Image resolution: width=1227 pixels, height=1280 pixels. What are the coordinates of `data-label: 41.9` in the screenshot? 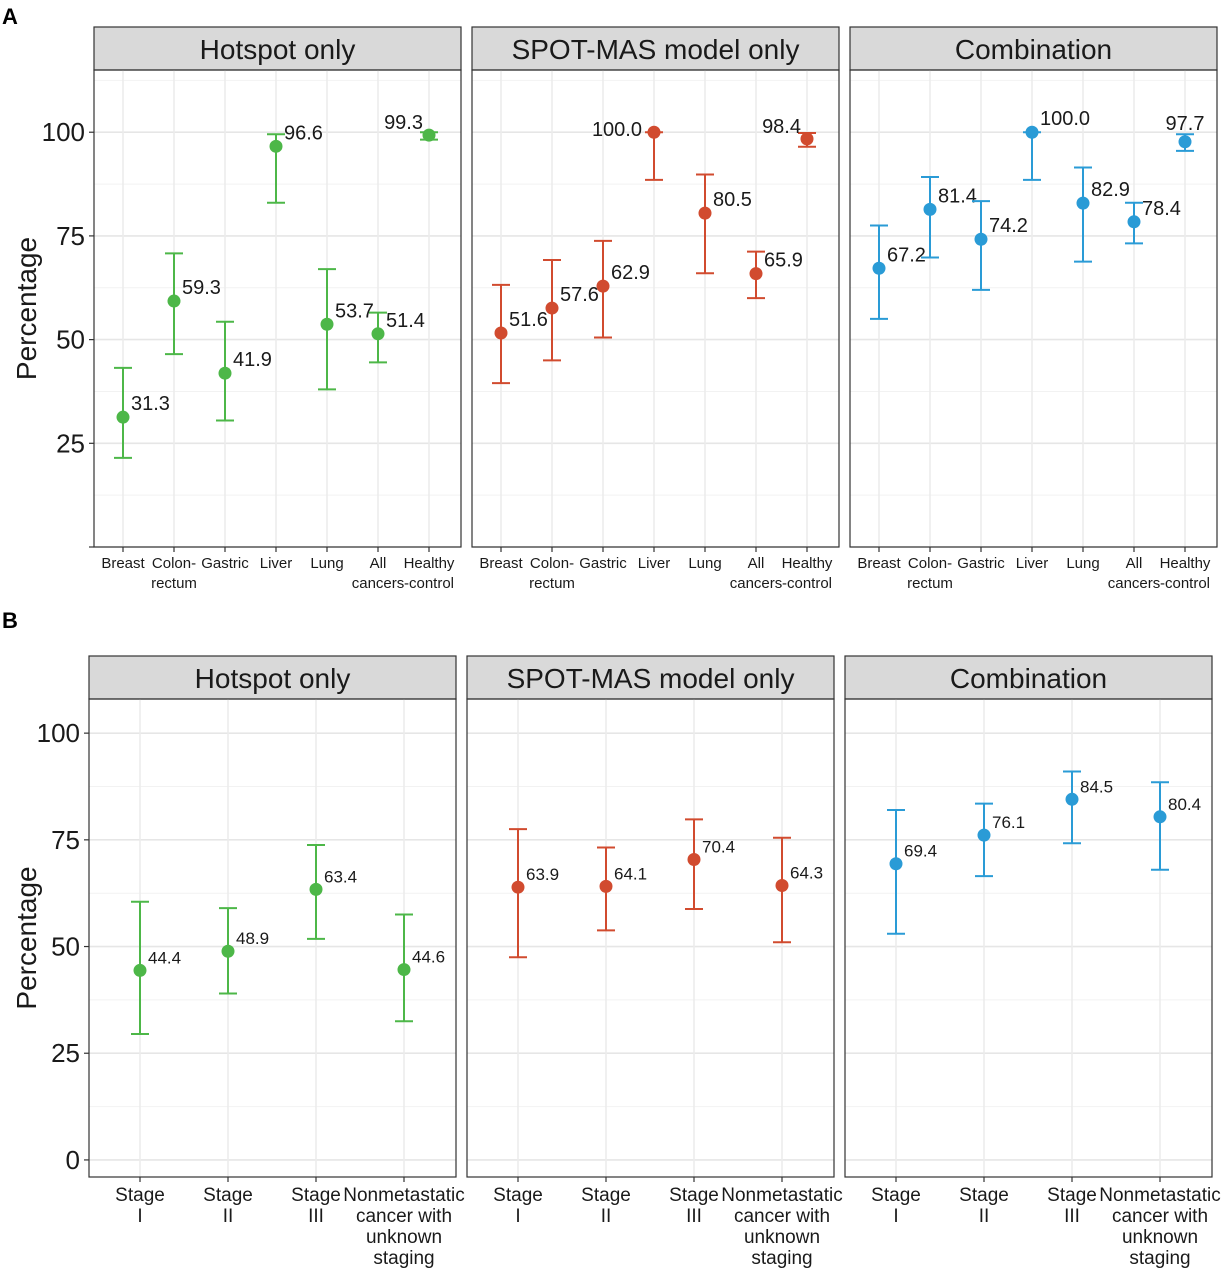 It's located at (252, 360).